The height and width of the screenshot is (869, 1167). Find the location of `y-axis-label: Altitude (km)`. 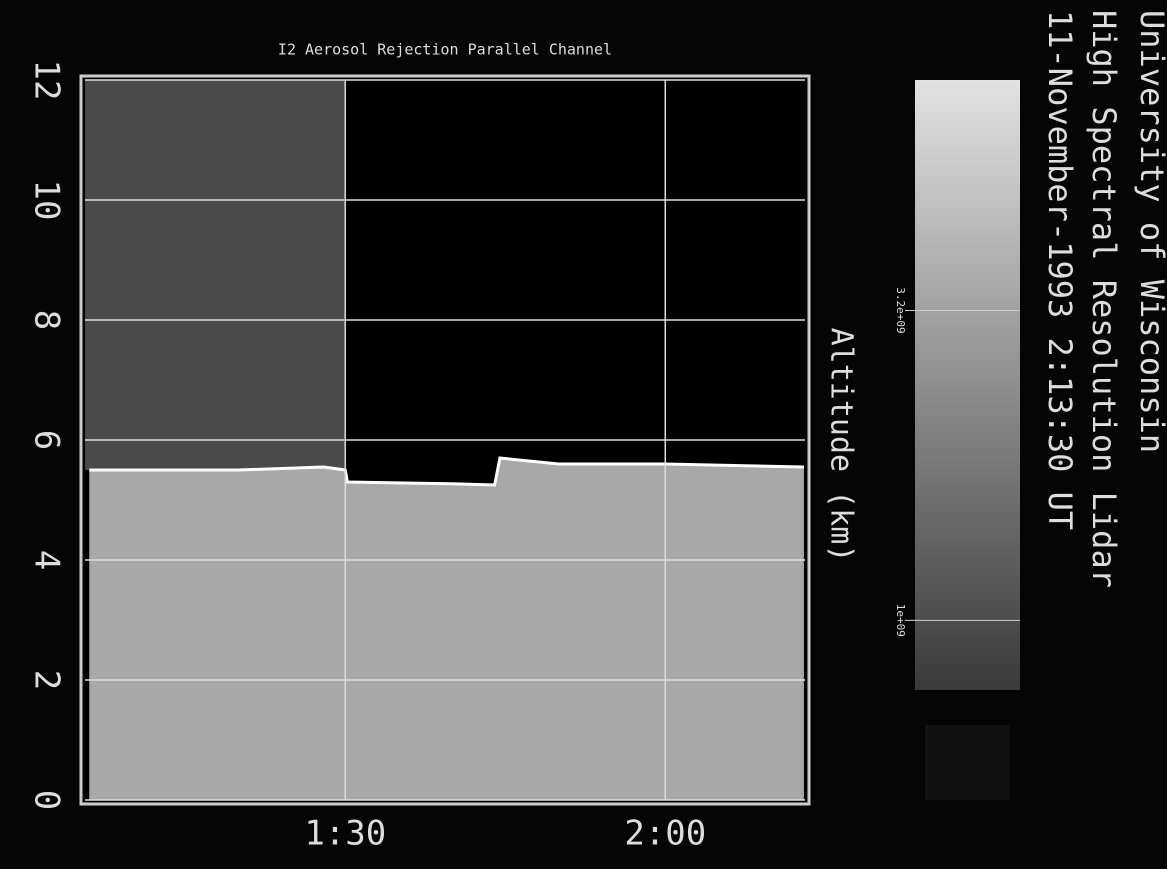

y-axis-label: Altitude (km) is located at coordinates (841, 445).